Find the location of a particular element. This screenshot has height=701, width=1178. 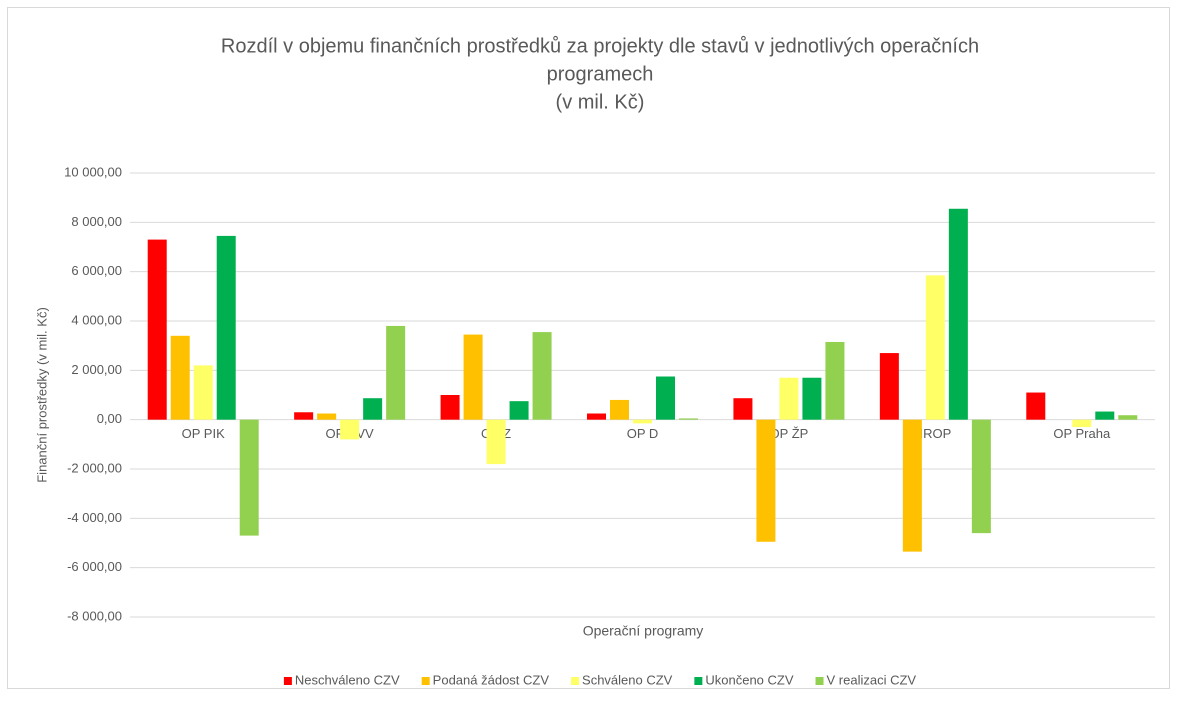

x-tick-label: IROP is located at coordinates (935, 433).